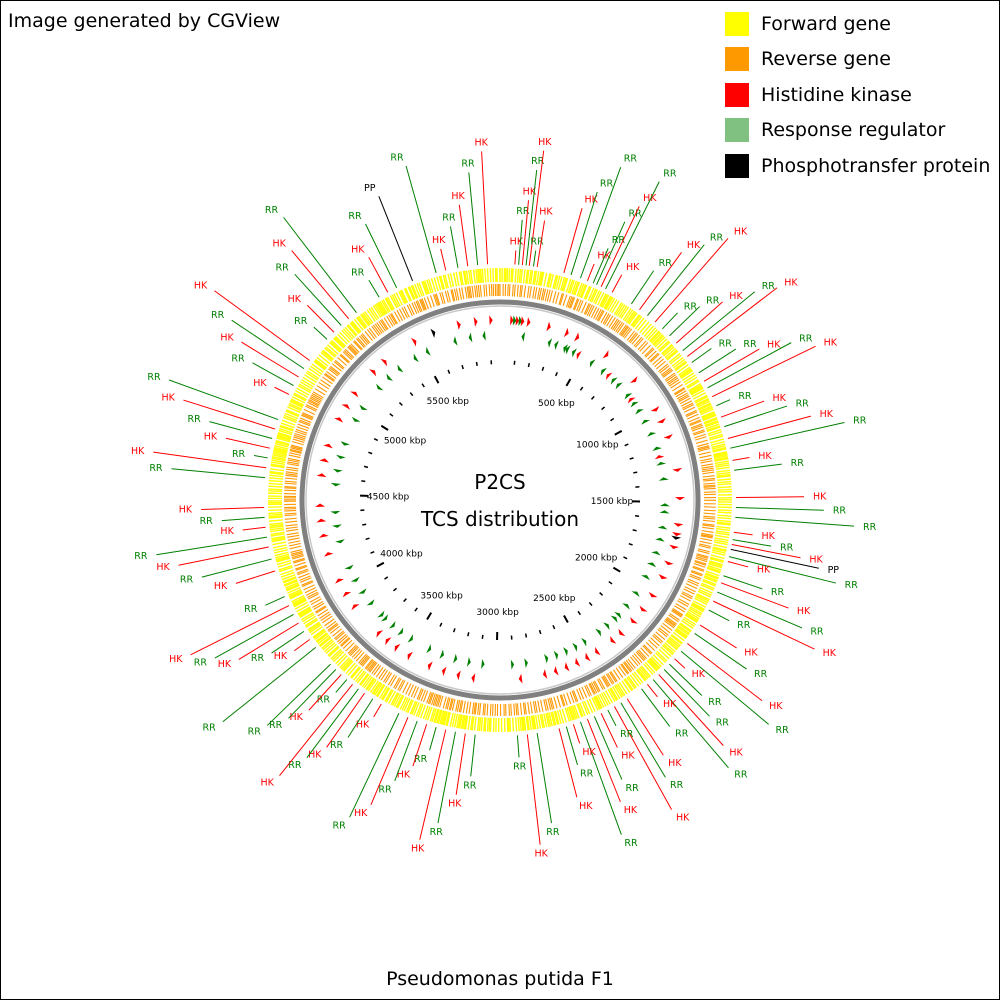  What do you see at coordinates (405, 442) in the screenshot?
I see `tick-label: 5000 kbp` at bounding box center [405, 442].